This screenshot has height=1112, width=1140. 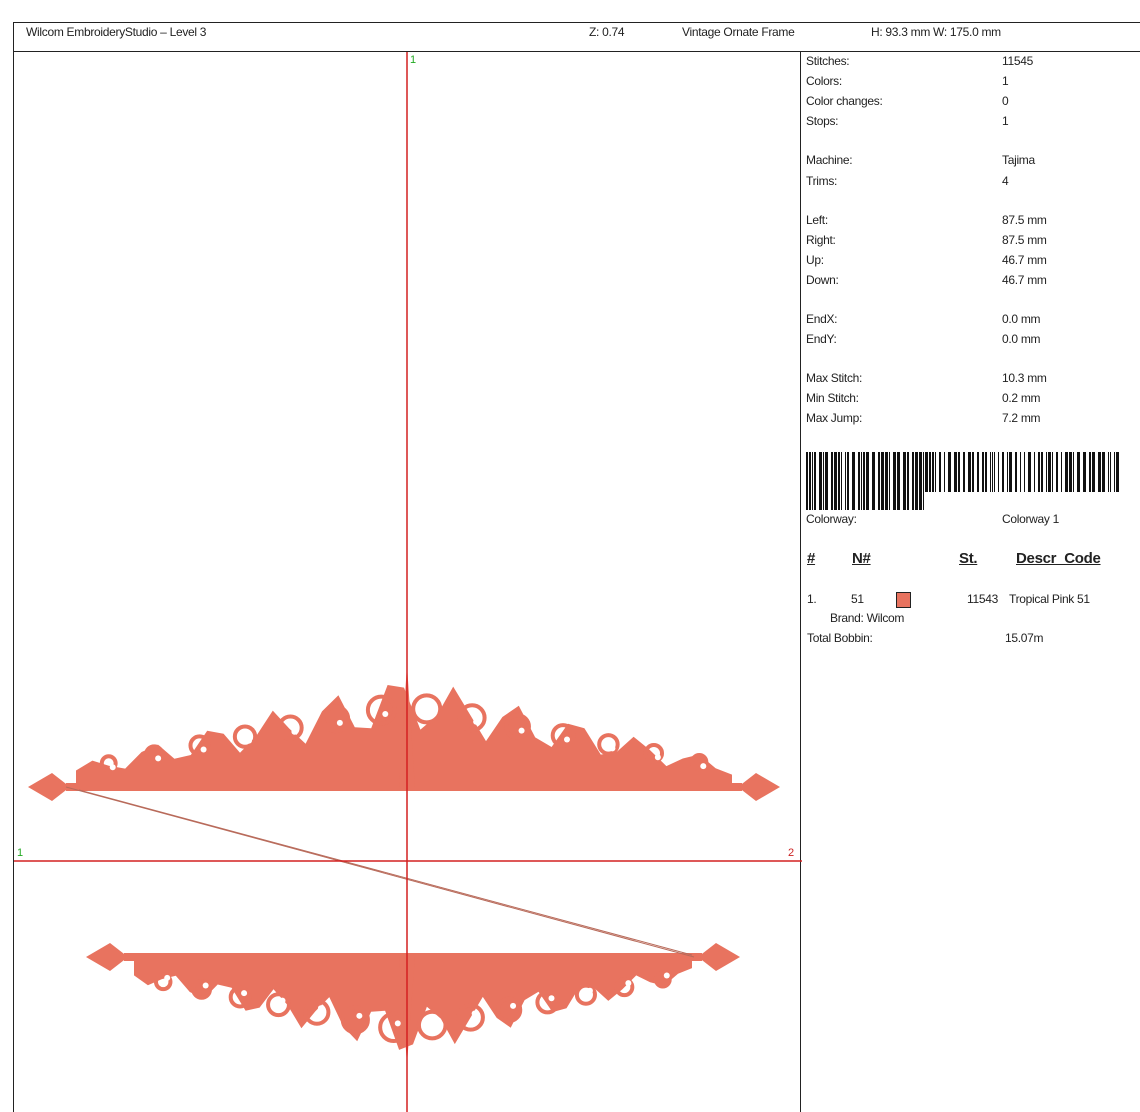 I want to click on axis-label-right: 2, so click(x=791, y=853).